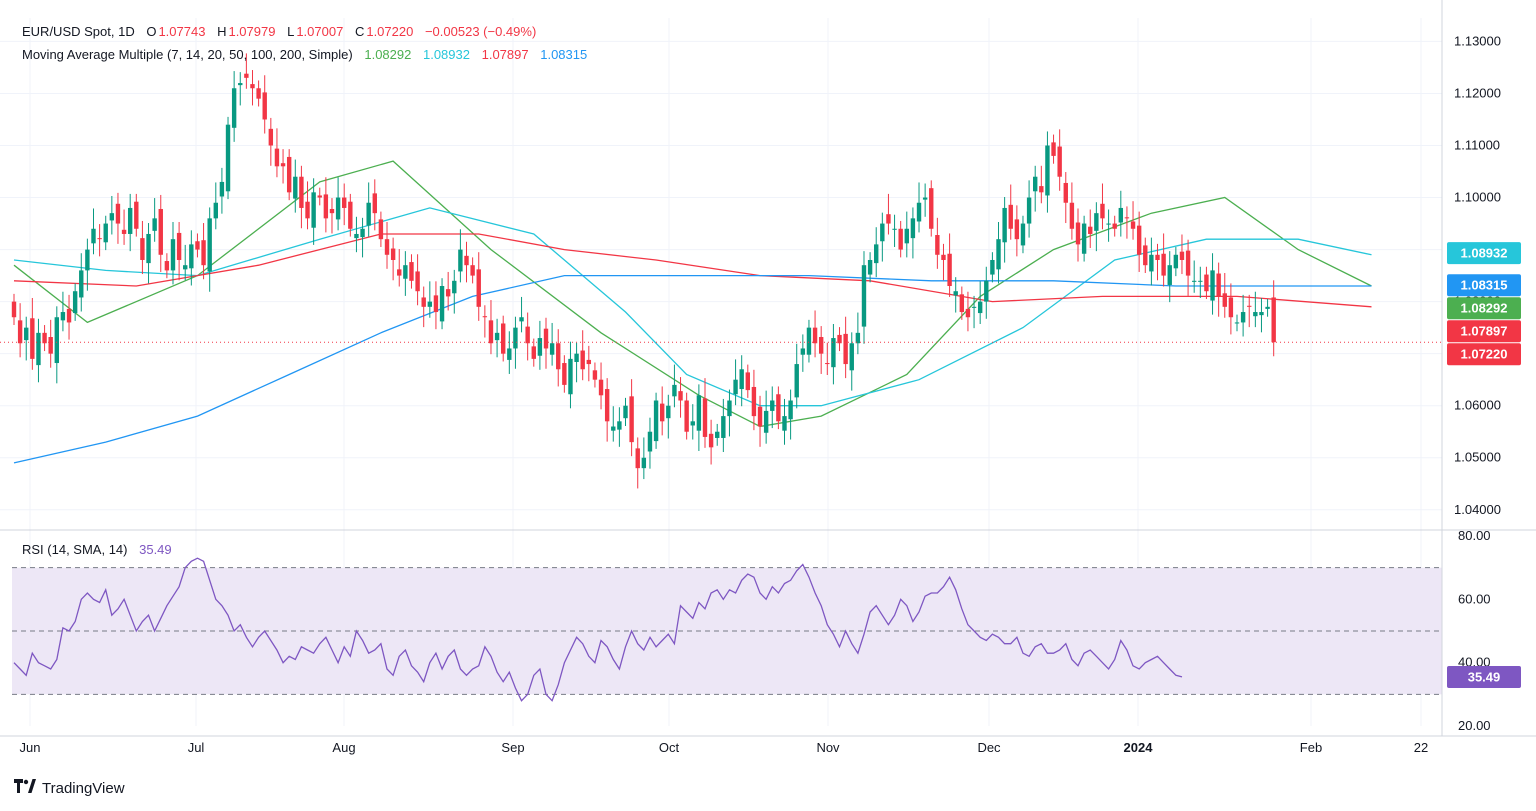  What do you see at coordinates (69, 788) in the screenshot?
I see `tradingview-brand: TradingView` at bounding box center [69, 788].